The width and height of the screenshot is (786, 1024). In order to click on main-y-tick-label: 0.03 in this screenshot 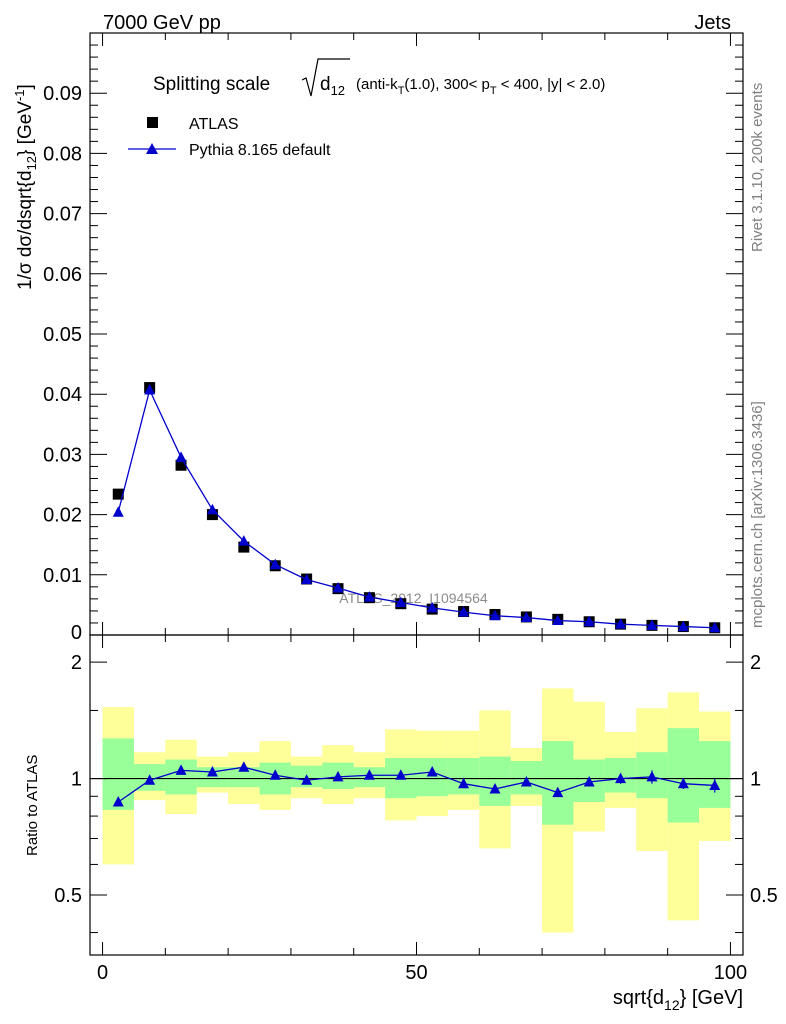, I will do `click(62, 455)`.